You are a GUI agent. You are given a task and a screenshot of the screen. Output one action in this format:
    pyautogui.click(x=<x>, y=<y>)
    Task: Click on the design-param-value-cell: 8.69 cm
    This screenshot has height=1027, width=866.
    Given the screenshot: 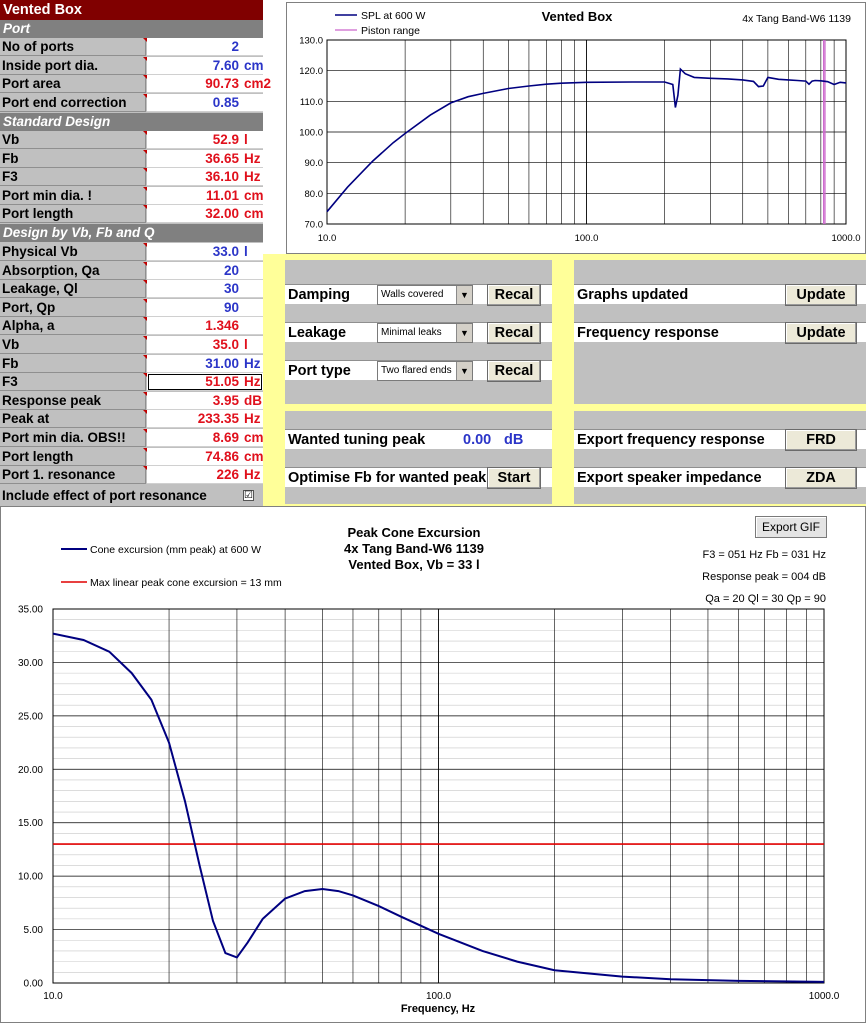 What is the action you would take?
    pyautogui.click(x=205, y=438)
    